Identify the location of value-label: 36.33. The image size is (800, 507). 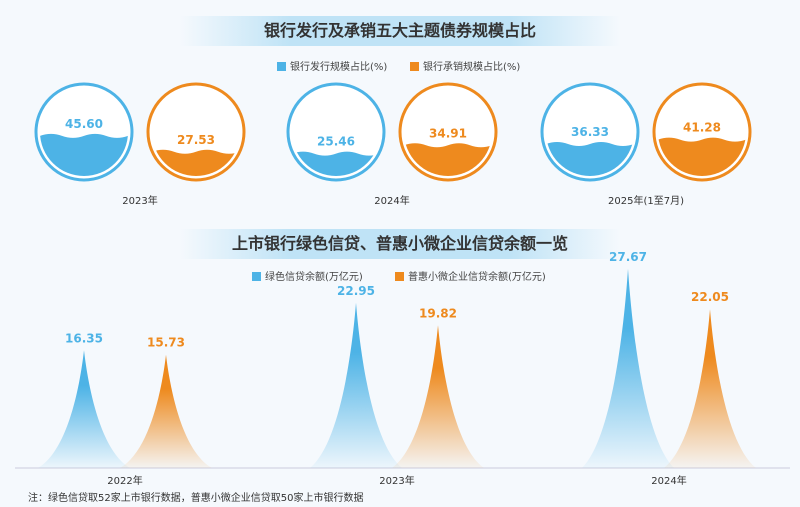
(590, 132).